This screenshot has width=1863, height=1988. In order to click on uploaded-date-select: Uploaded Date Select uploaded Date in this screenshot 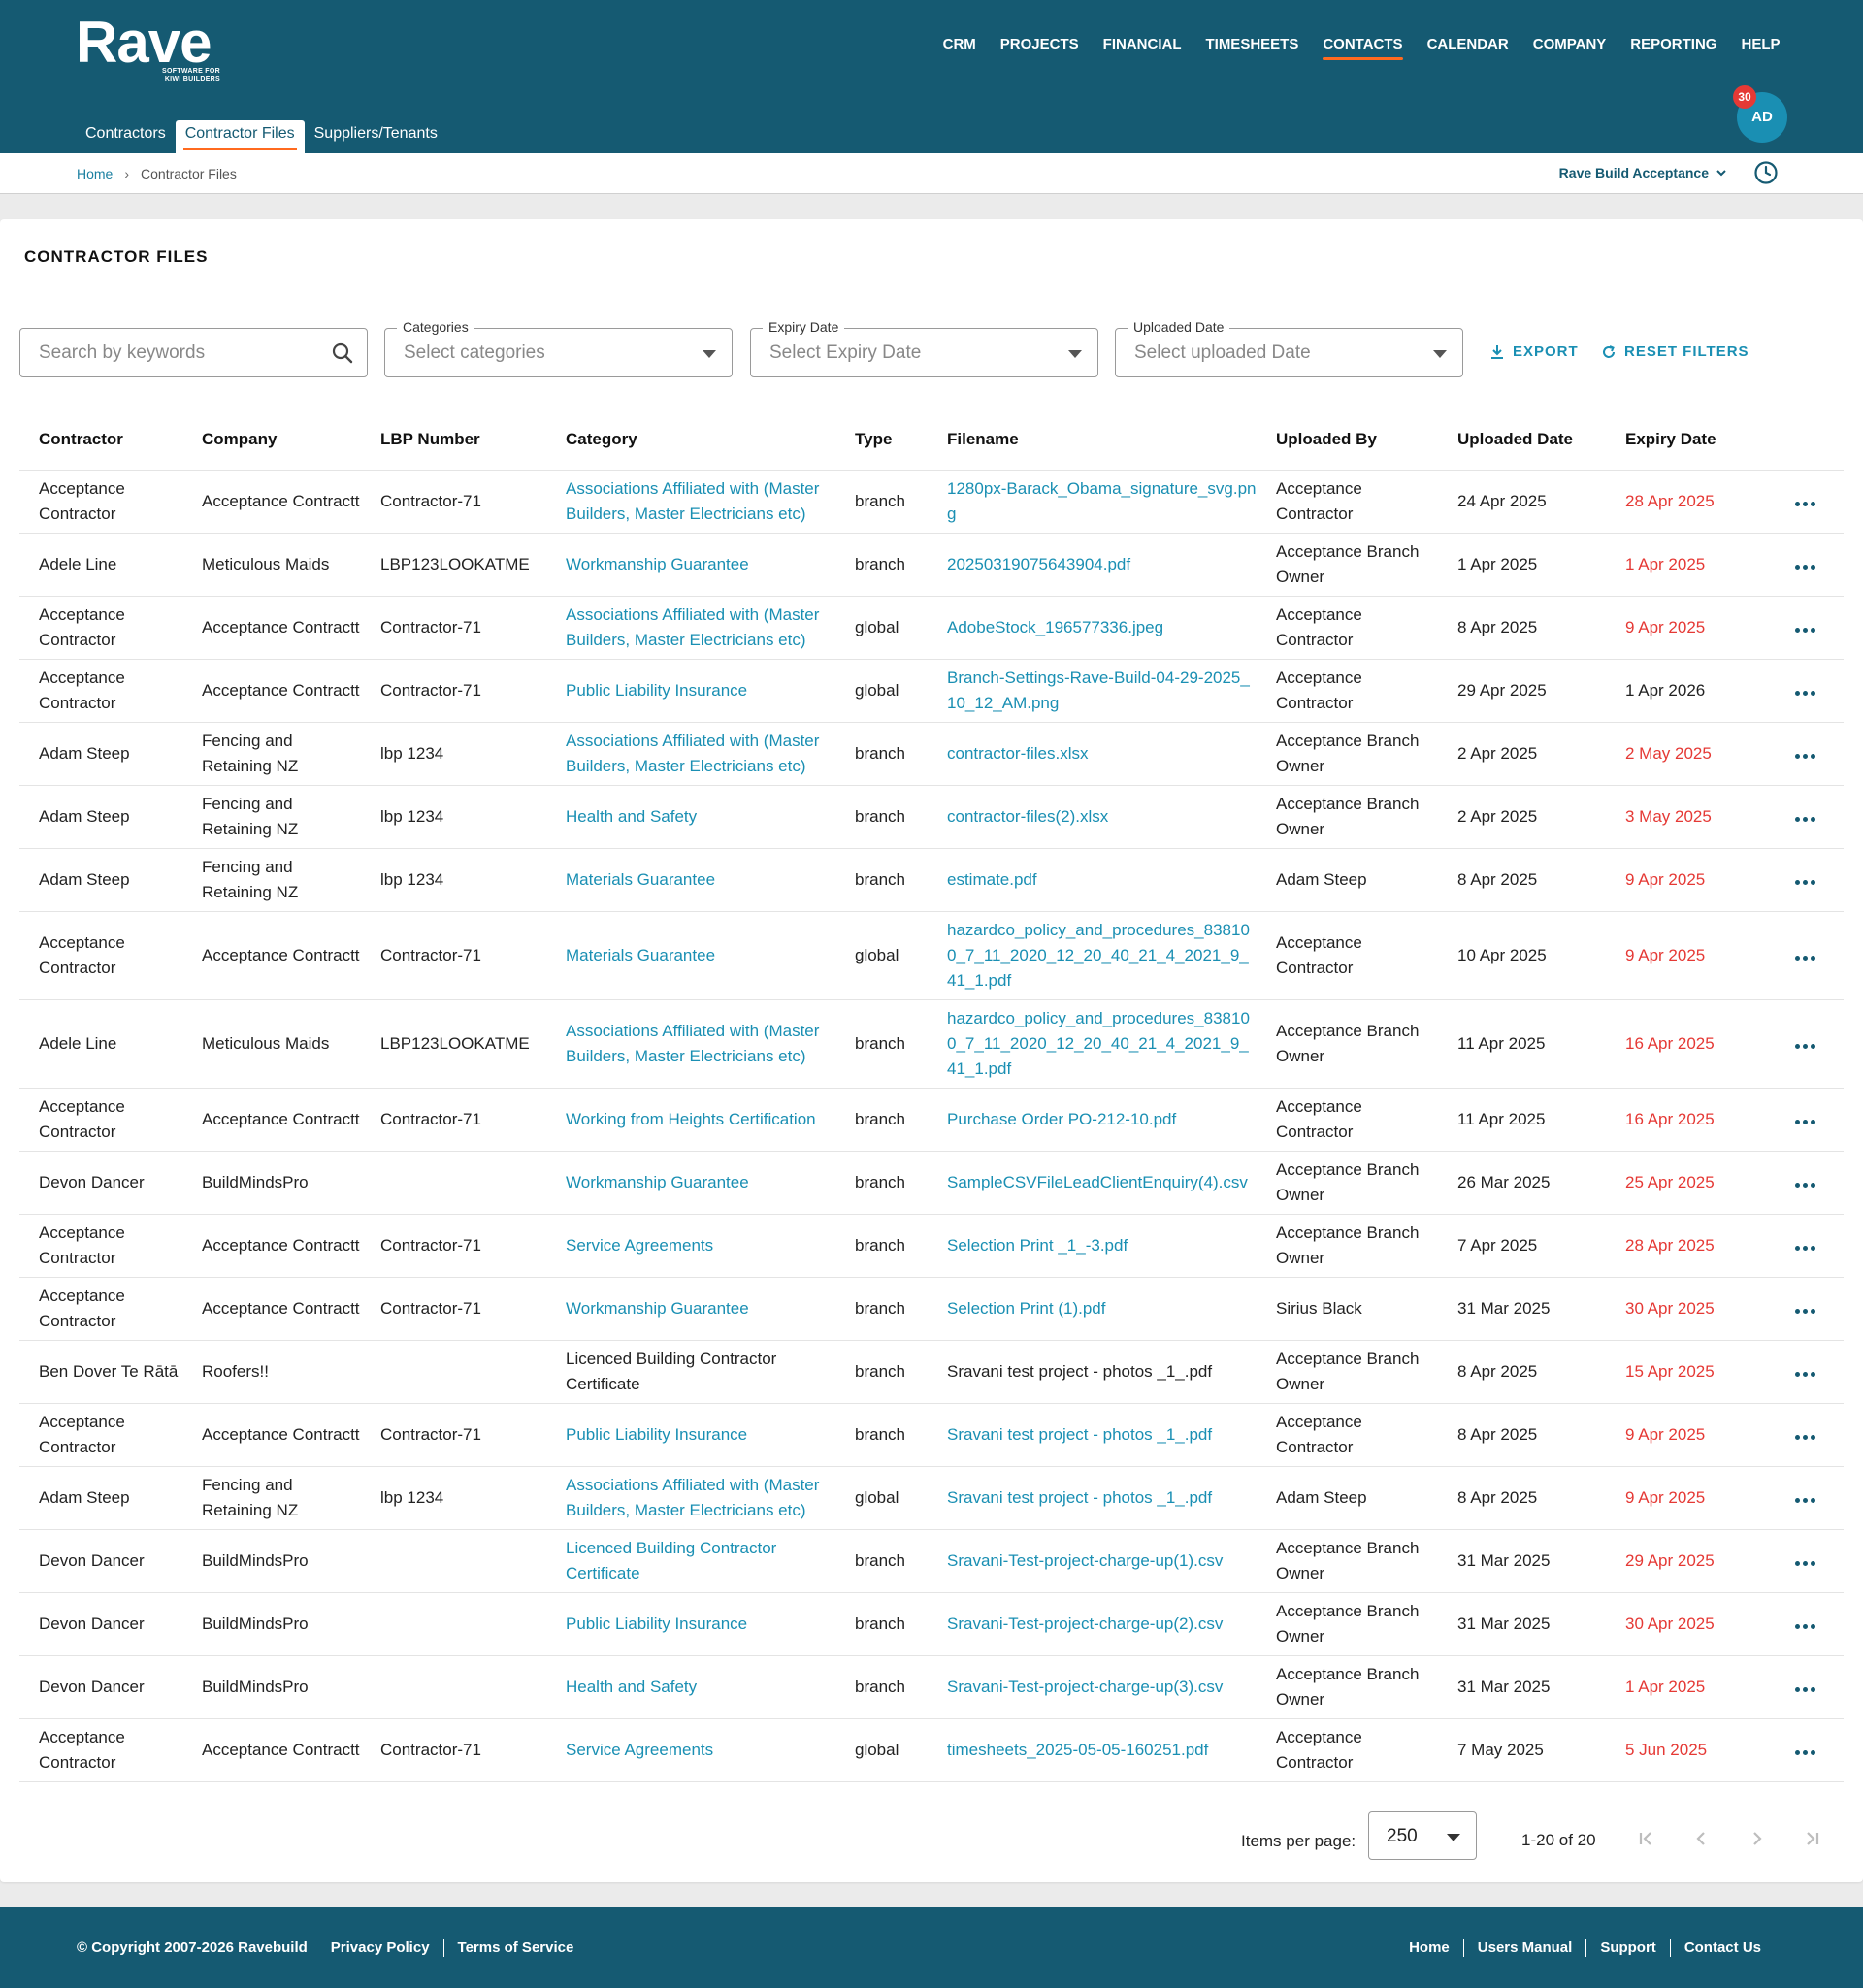, I will do `click(1289, 348)`.